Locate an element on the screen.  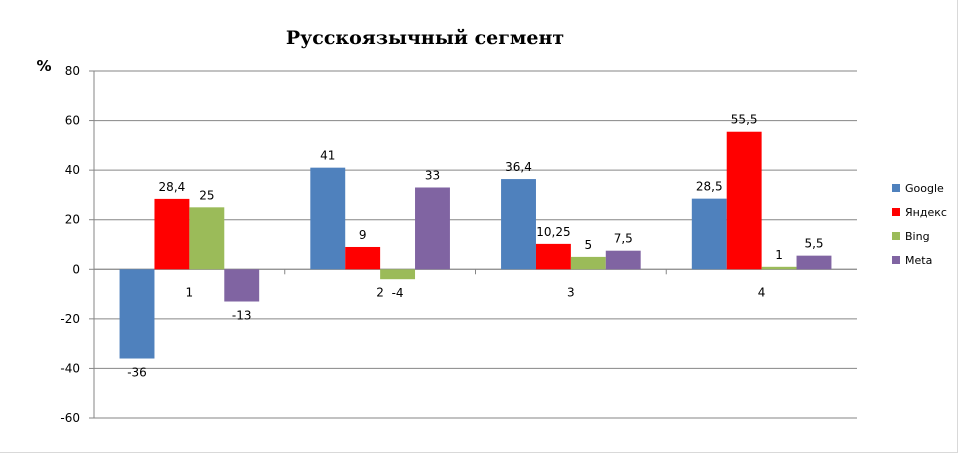
data-label: 10,25 is located at coordinates (553, 232).